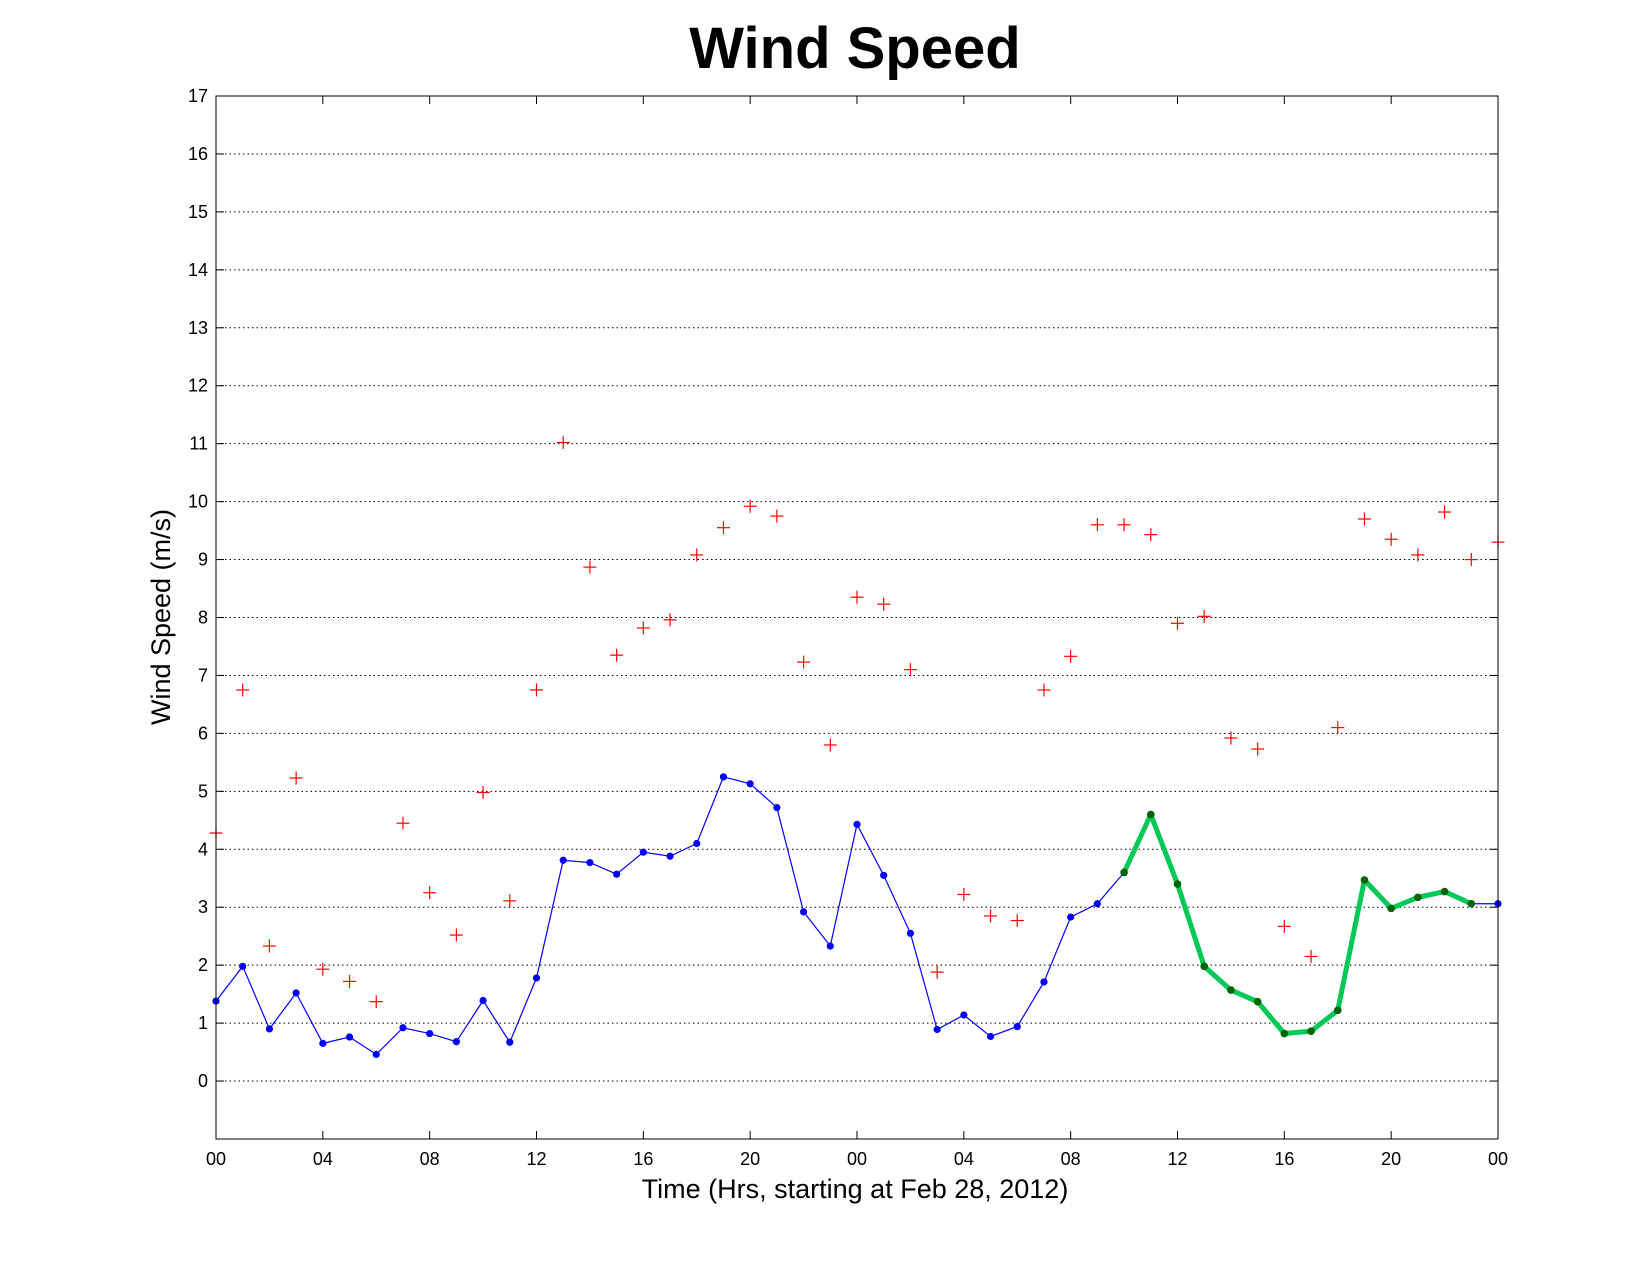  I want to click on y-tick-label: 1, so click(203, 1023).